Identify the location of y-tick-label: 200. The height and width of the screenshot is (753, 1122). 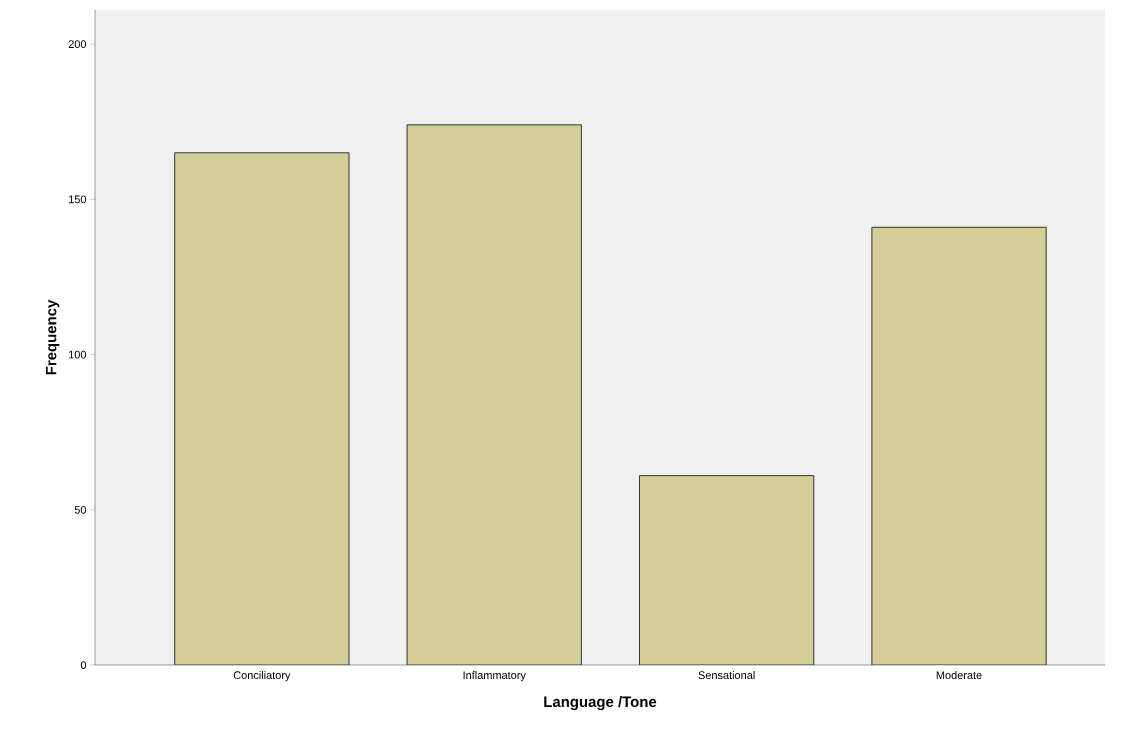
(77, 44).